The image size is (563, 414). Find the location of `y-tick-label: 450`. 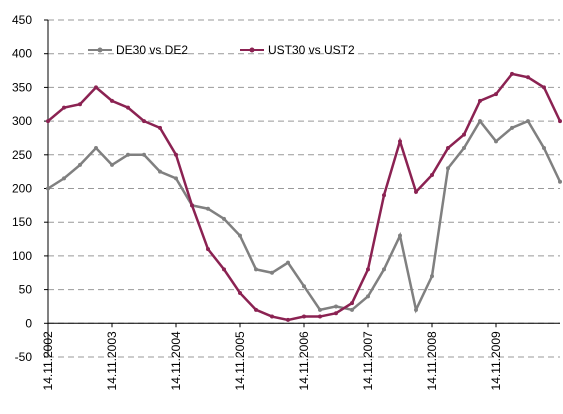

y-tick-label: 450 is located at coordinates (22, 20).